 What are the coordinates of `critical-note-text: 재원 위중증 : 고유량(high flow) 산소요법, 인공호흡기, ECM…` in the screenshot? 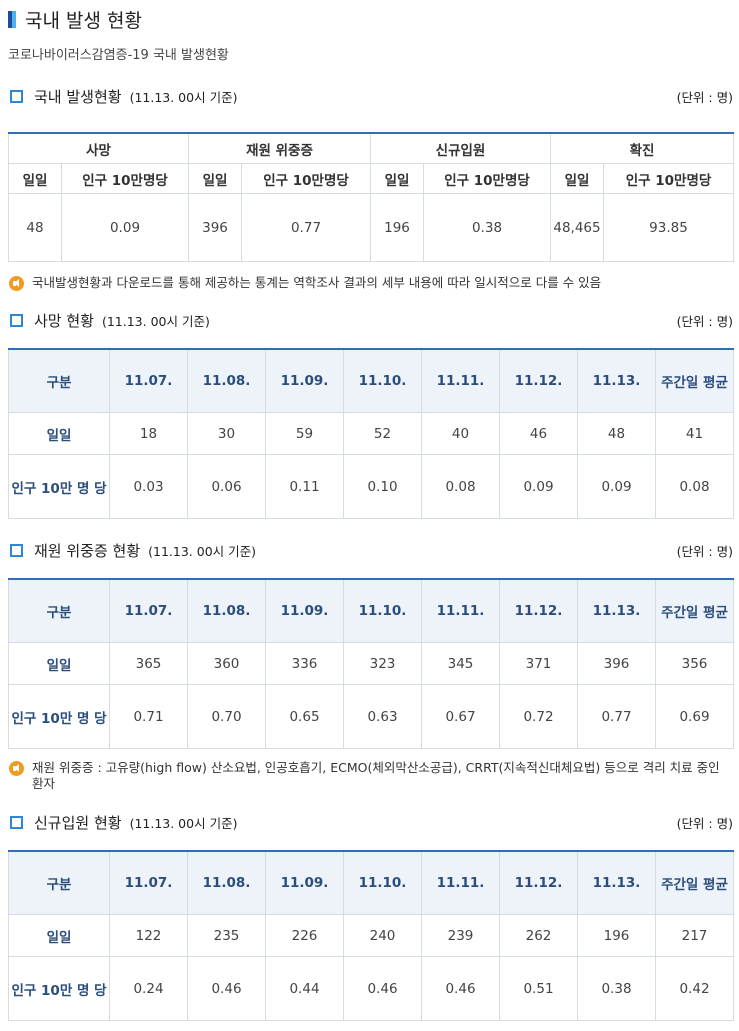 It's located at (376, 775).